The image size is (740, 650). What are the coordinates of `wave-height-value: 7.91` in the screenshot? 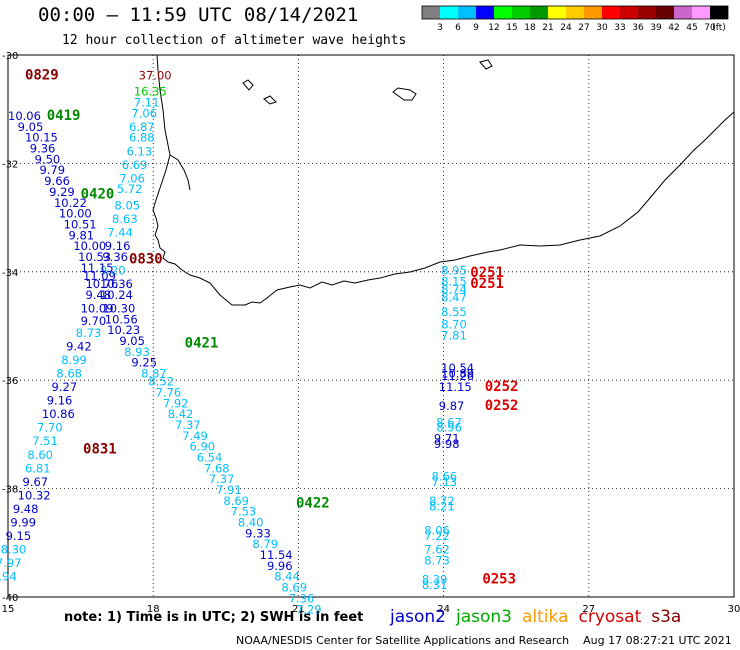 It's located at (229, 490).